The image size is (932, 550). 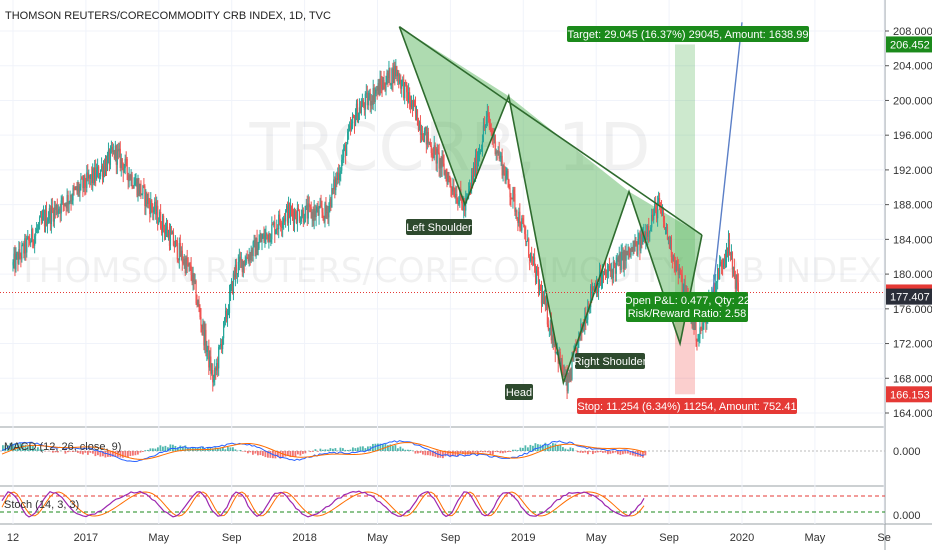 What do you see at coordinates (86, 538) in the screenshot?
I see `x-tick-label: 2017` at bounding box center [86, 538].